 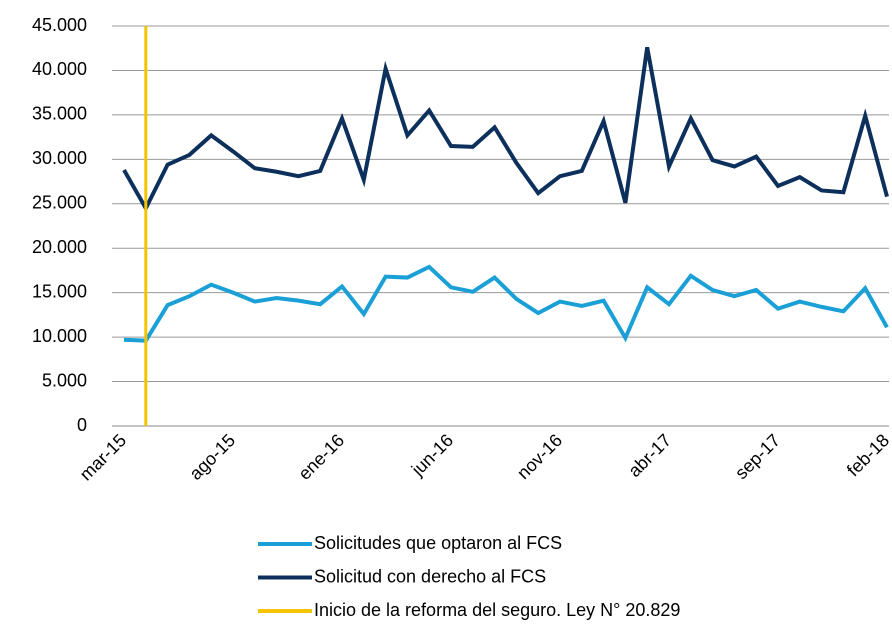 What do you see at coordinates (59, 25) in the screenshot?
I see `y-tick-label: 45.000` at bounding box center [59, 25].